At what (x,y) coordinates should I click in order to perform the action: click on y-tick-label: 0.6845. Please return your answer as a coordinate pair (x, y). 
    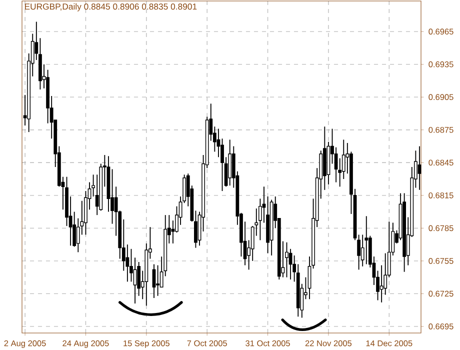
    Looking at the image, I should click on (441, 163).